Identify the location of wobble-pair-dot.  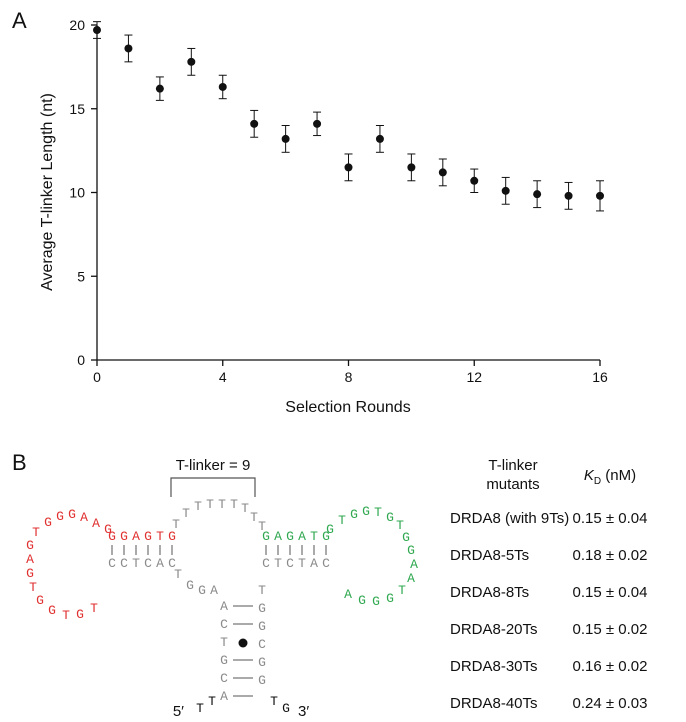
(243, 643).